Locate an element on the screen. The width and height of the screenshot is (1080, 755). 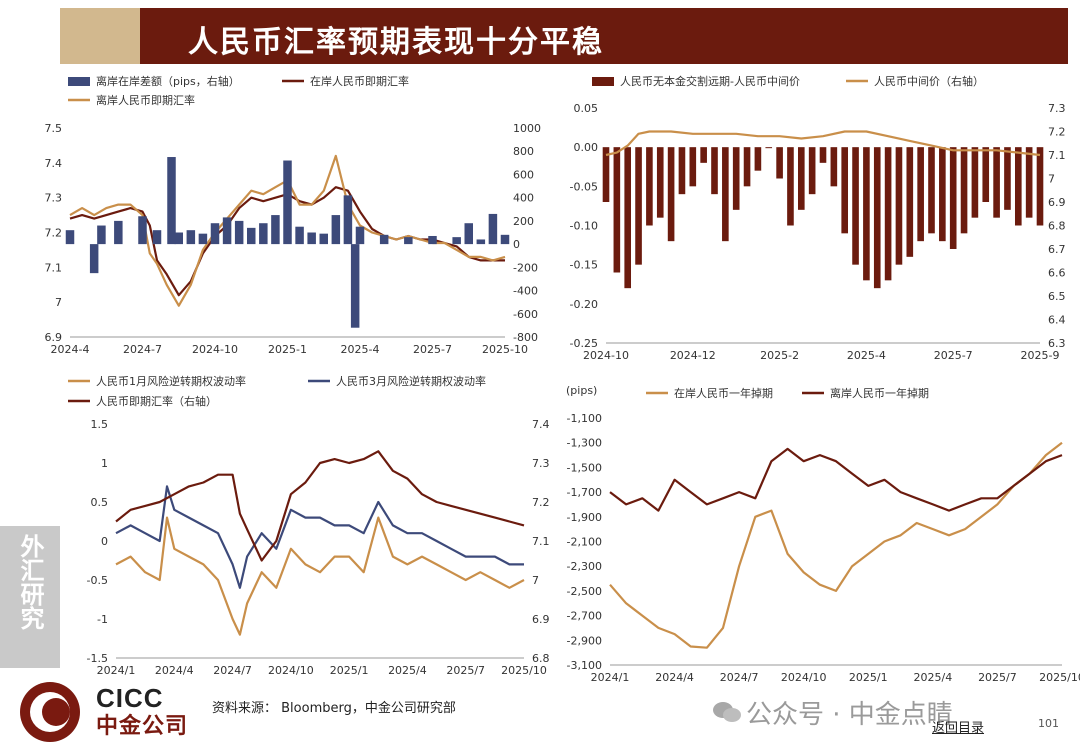
x-tick-label: 2024-10 is located at coordinates (215, 349).